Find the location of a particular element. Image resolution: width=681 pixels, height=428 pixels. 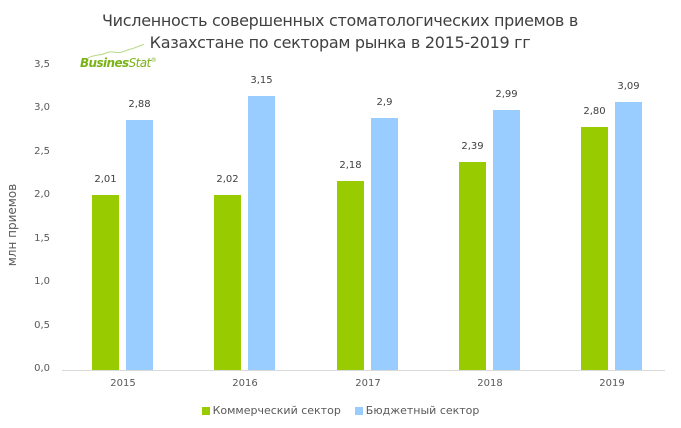

bar-budget-2016 is located at coordinates (261, 233).